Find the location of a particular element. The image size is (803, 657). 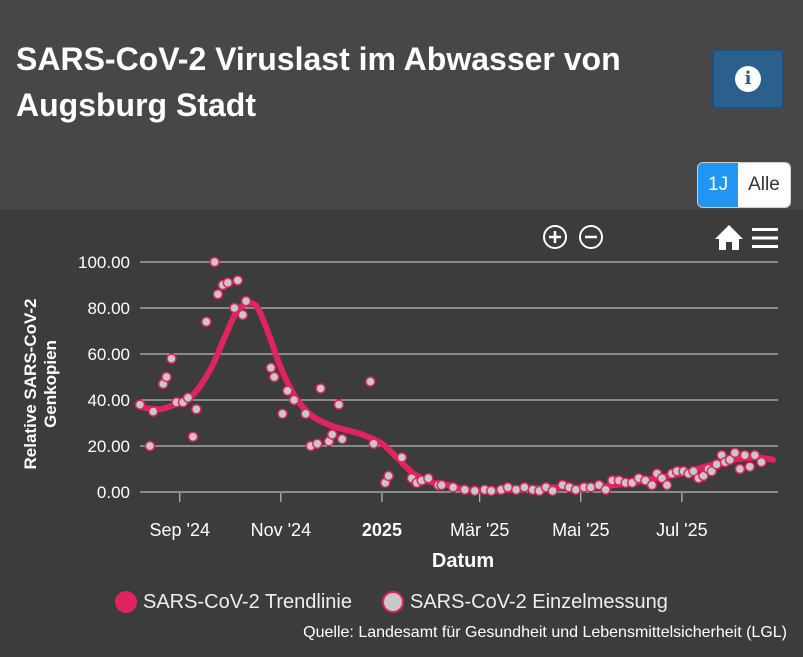

info-icon: i is located at coordinates (748, 79).